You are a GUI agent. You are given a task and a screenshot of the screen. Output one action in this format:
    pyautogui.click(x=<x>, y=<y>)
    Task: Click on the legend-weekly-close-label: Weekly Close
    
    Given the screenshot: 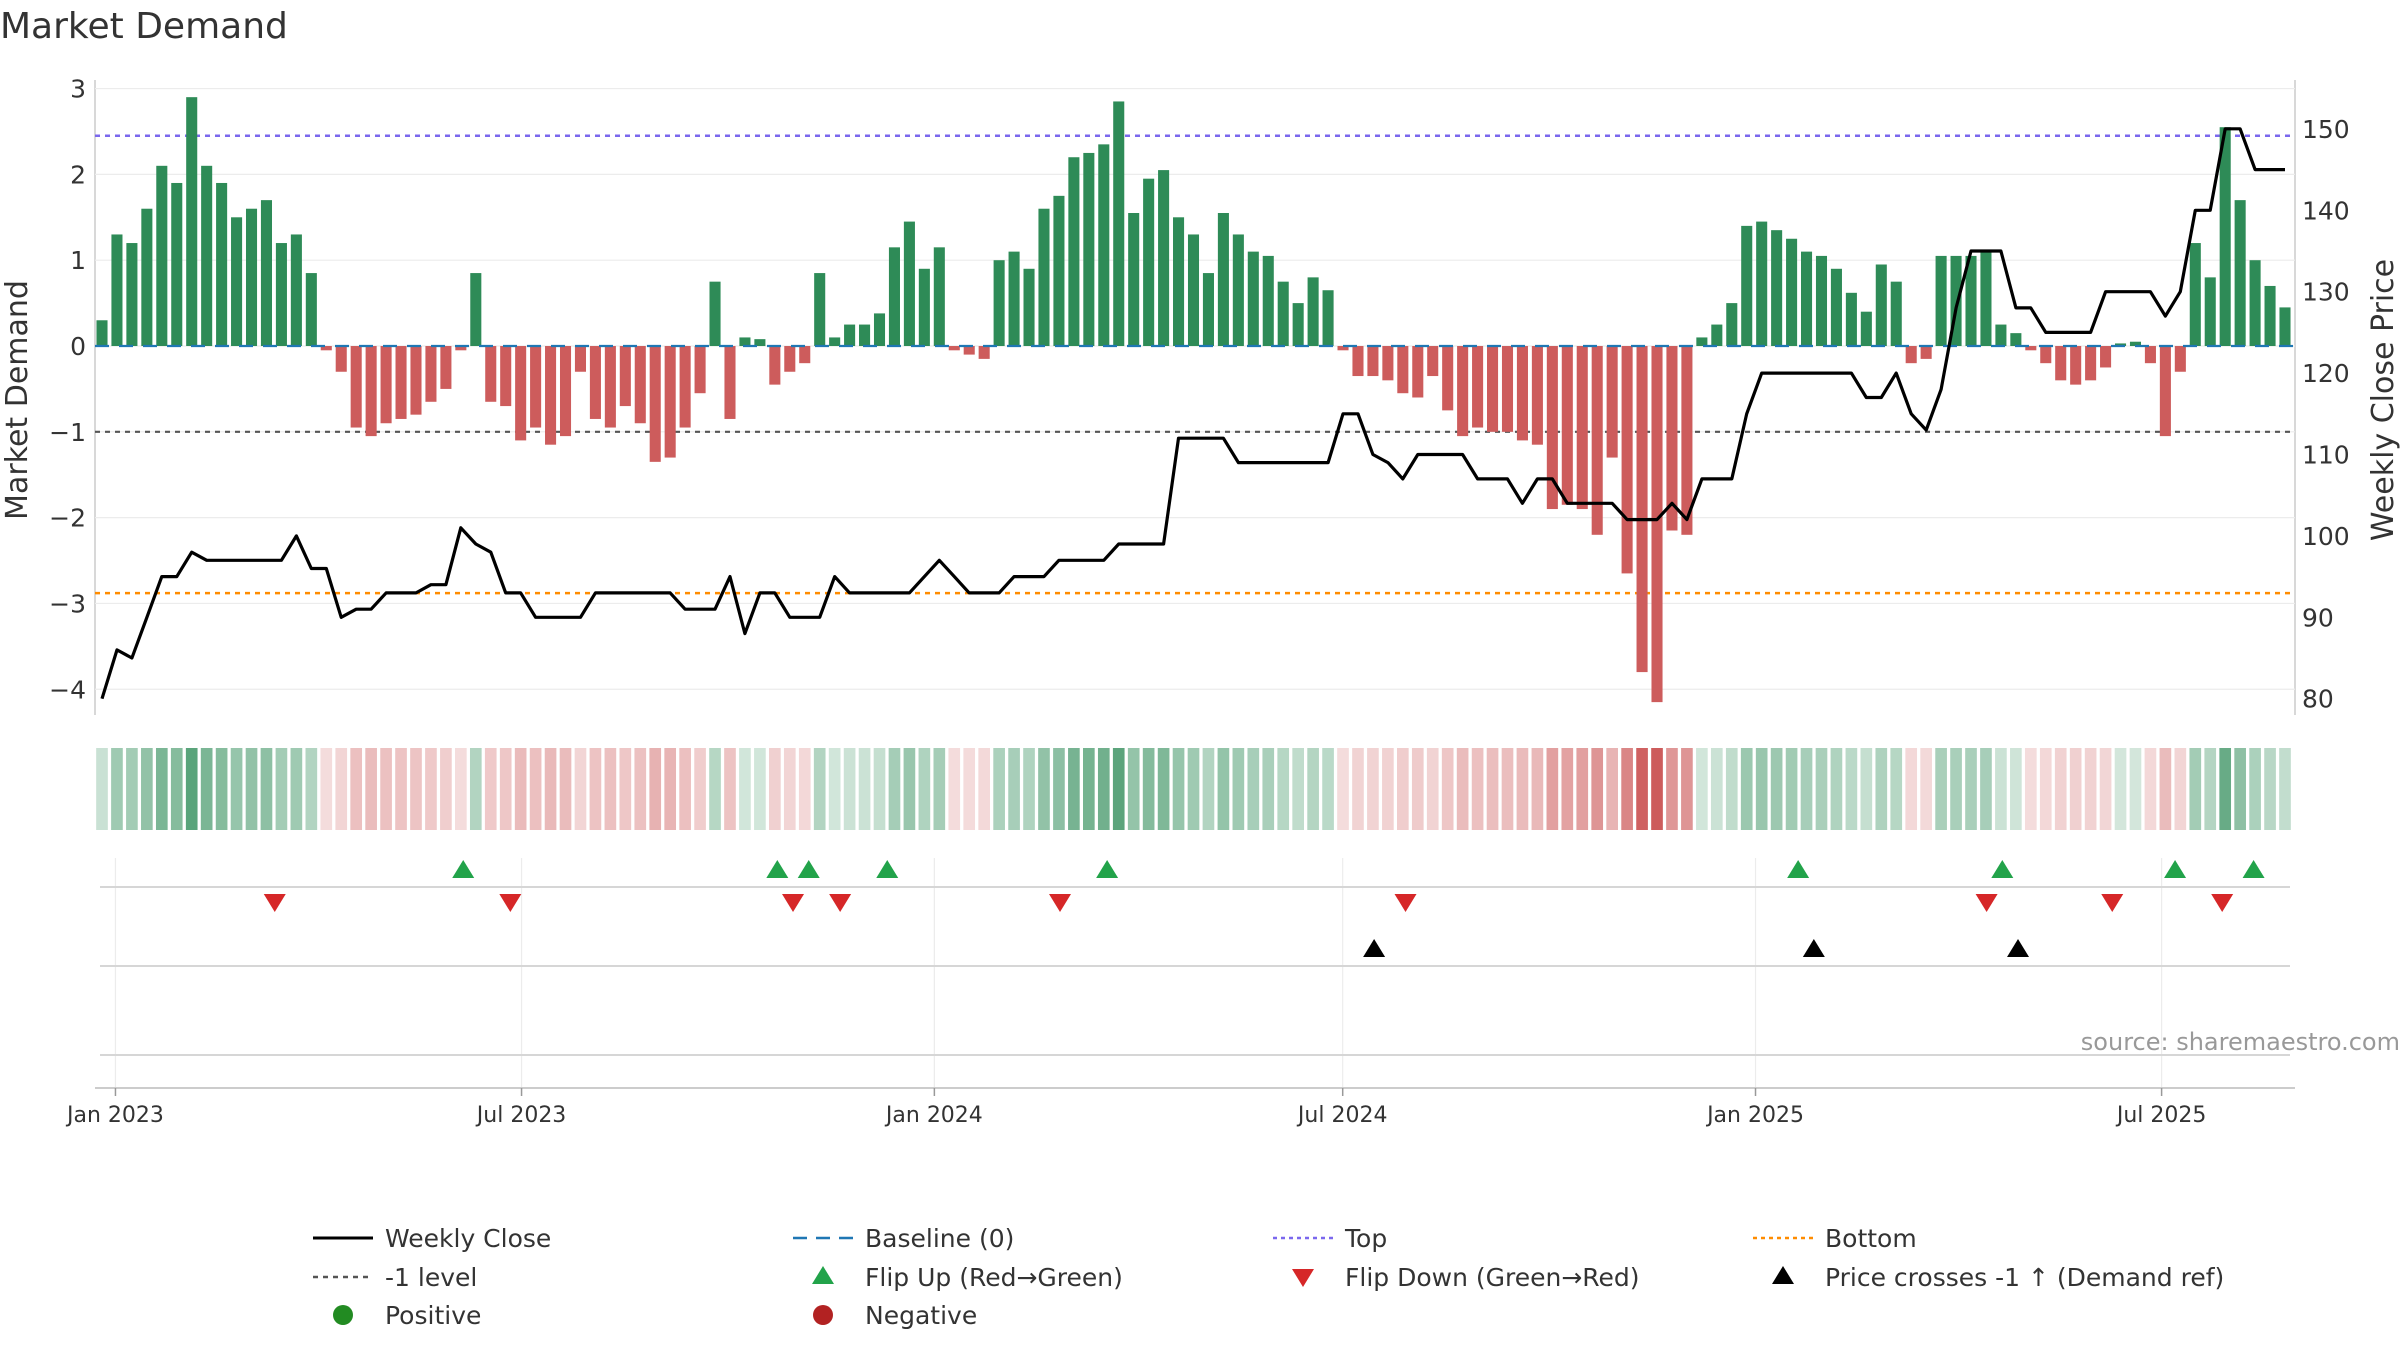 What is the action you would take?
    pyautogui.click(x=468, y=1238)
    